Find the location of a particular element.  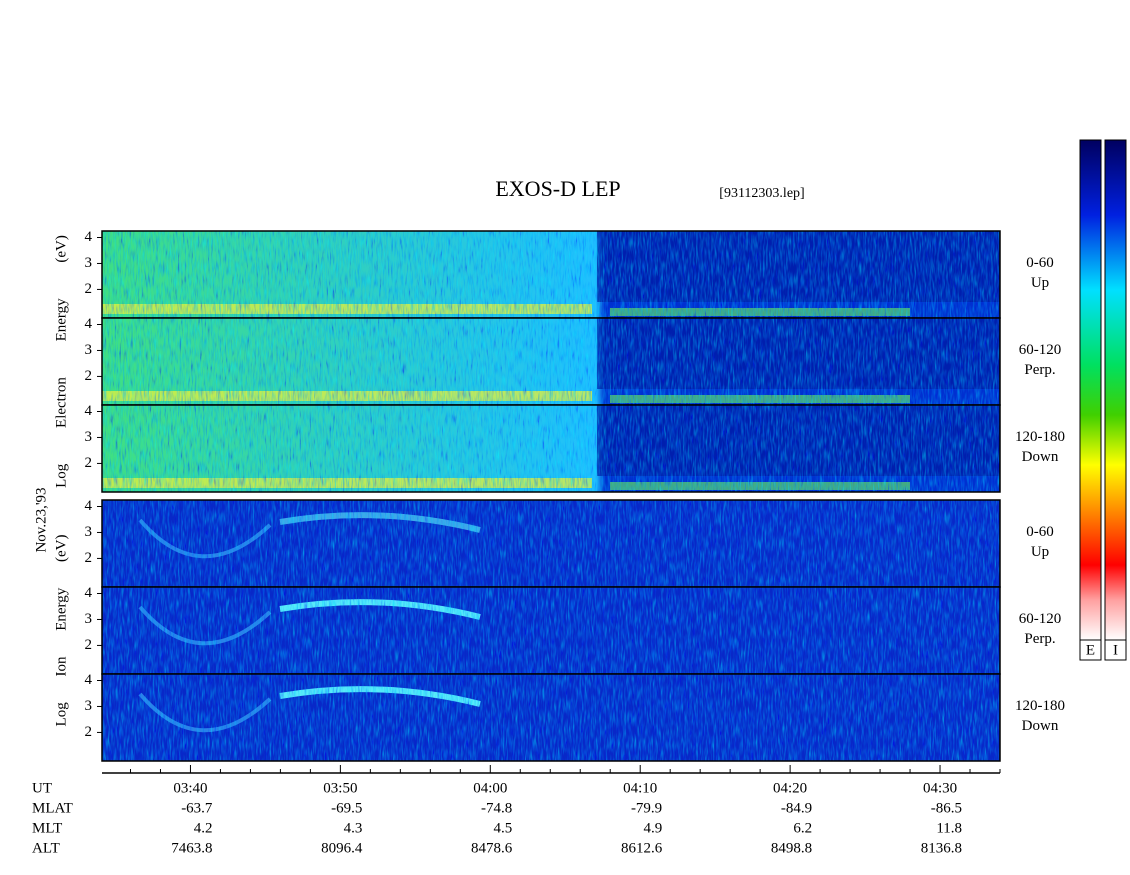

row-label: MLT is located at coordinates (47, 828).